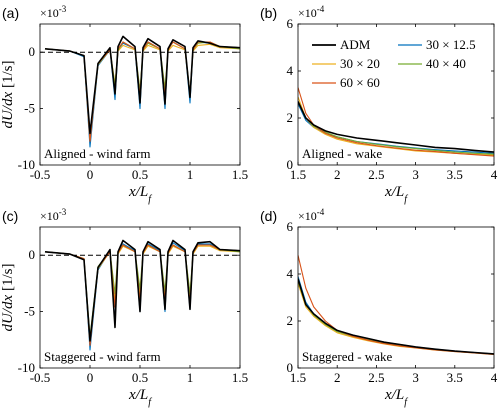 The image size is (500, 413). Describe the element at coordinates (268, 216) in the screenshot. I see `panel-letter: (d)` at that location.